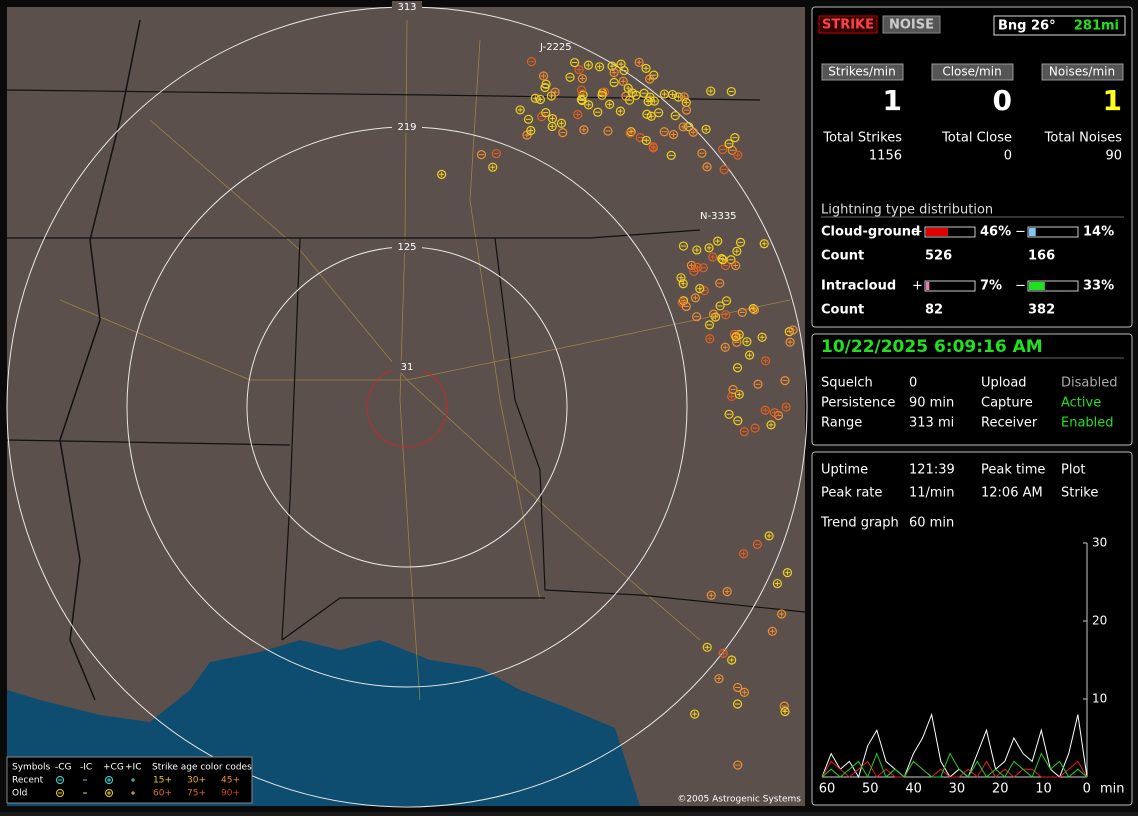  I want to click on status-cell: Persistence, so click(858, 403).